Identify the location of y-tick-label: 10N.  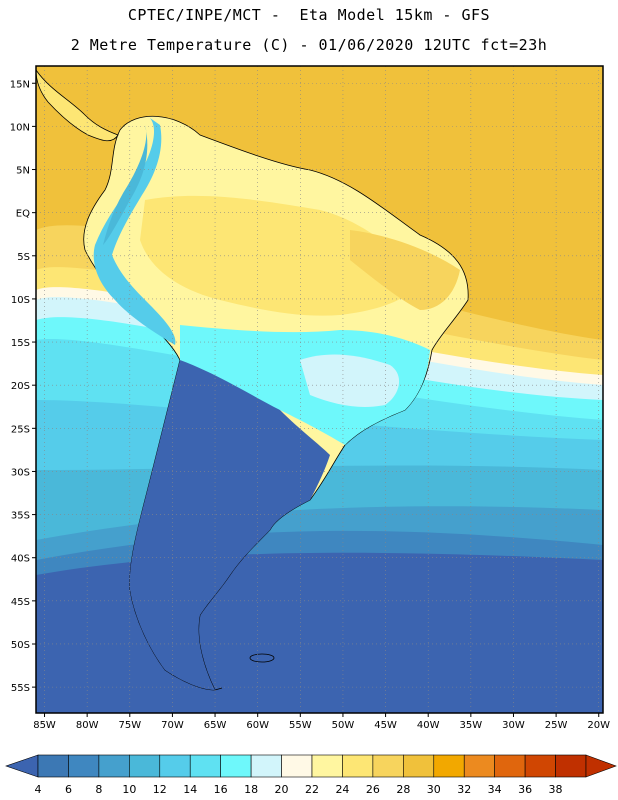
(20, 127).